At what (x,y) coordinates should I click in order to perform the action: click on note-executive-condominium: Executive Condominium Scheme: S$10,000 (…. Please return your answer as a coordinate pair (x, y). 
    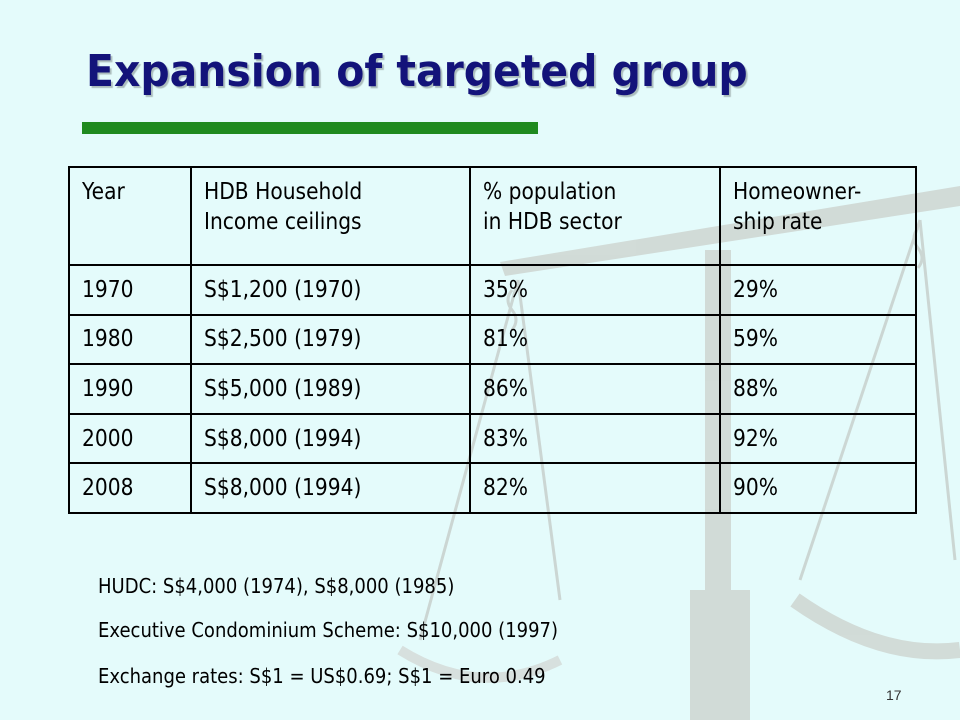
    Looking at the image, I should click on (328, 630).